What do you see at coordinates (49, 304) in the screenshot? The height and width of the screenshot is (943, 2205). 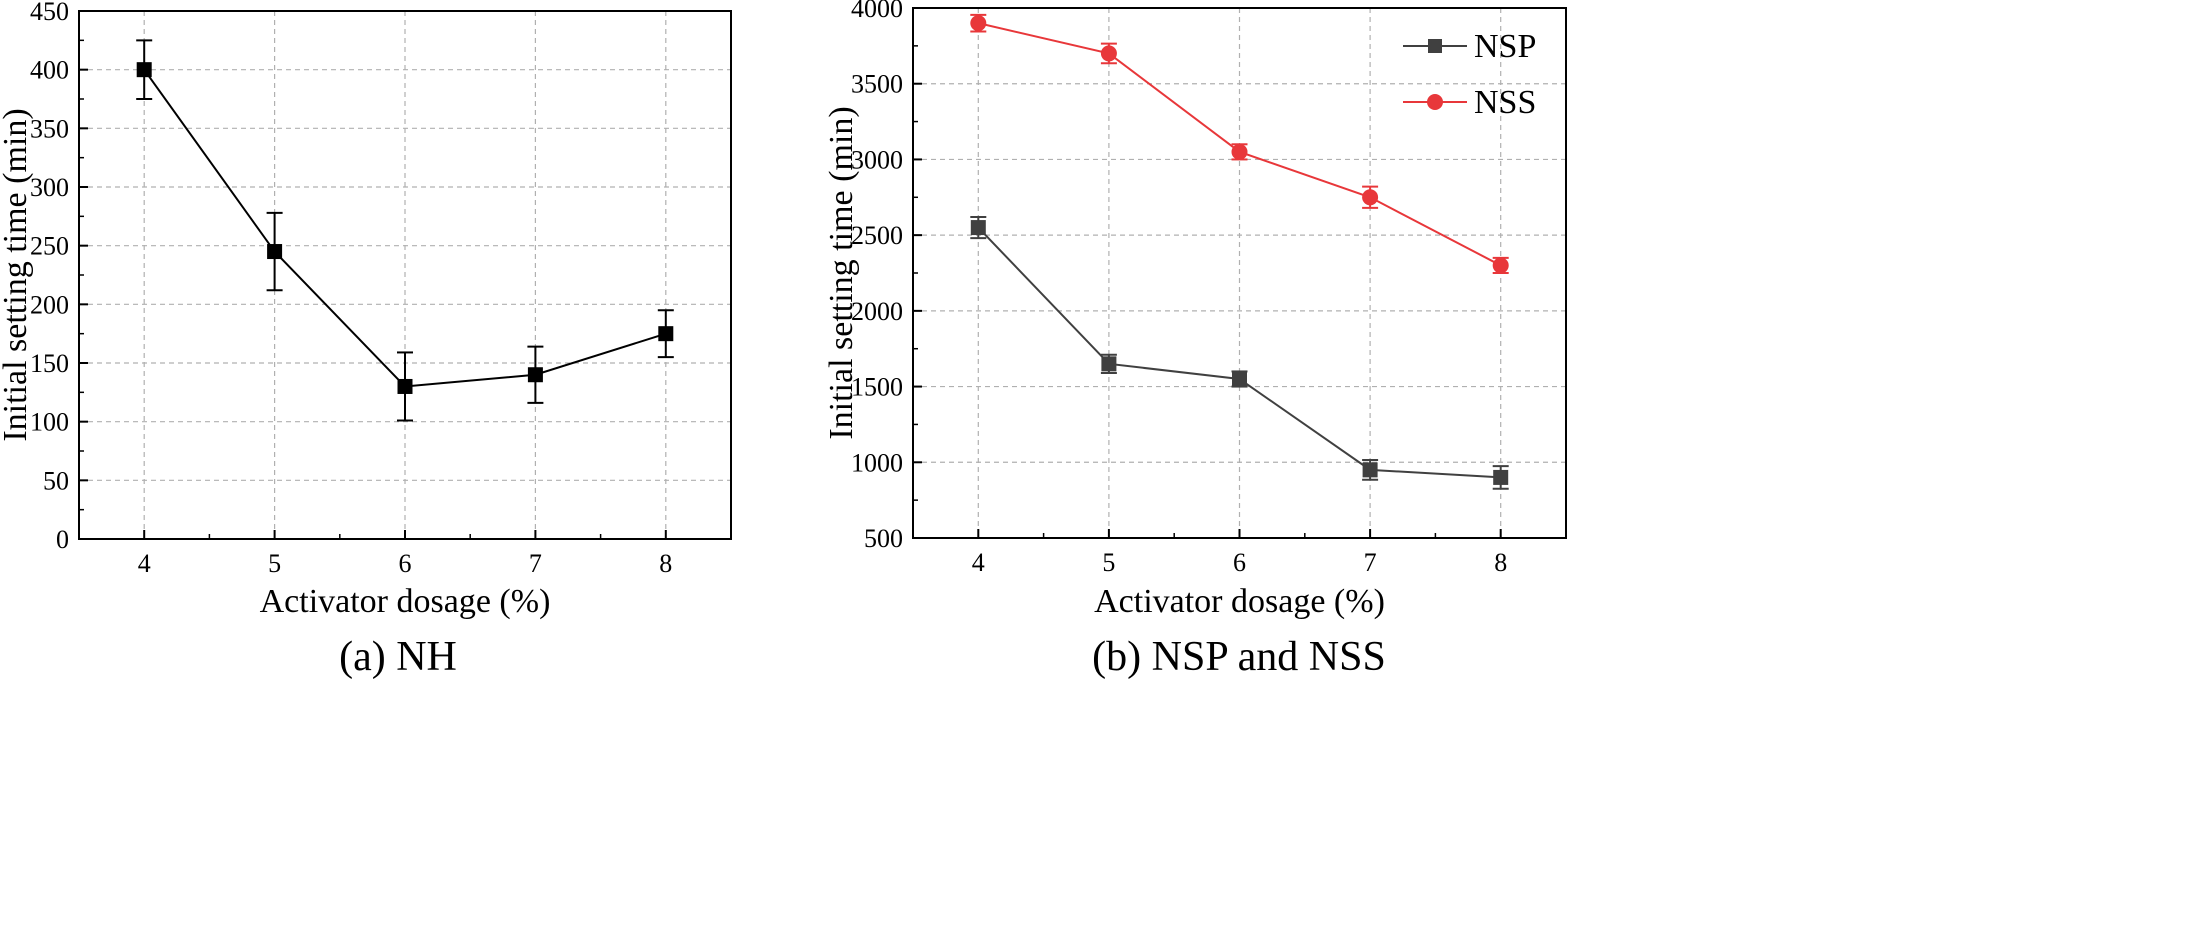 I see `y-tick-label: 200` at bounding box center [49, 304].